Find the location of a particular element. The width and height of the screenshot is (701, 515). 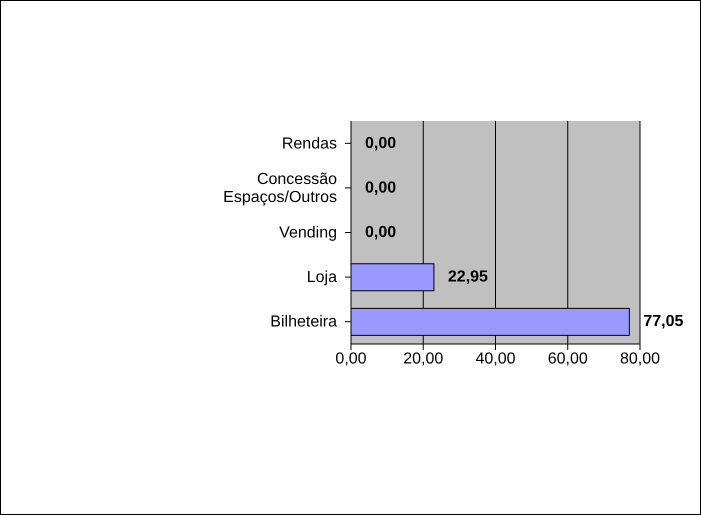

y-tick-label: Bilheteira is located at coordinates (304, 321).